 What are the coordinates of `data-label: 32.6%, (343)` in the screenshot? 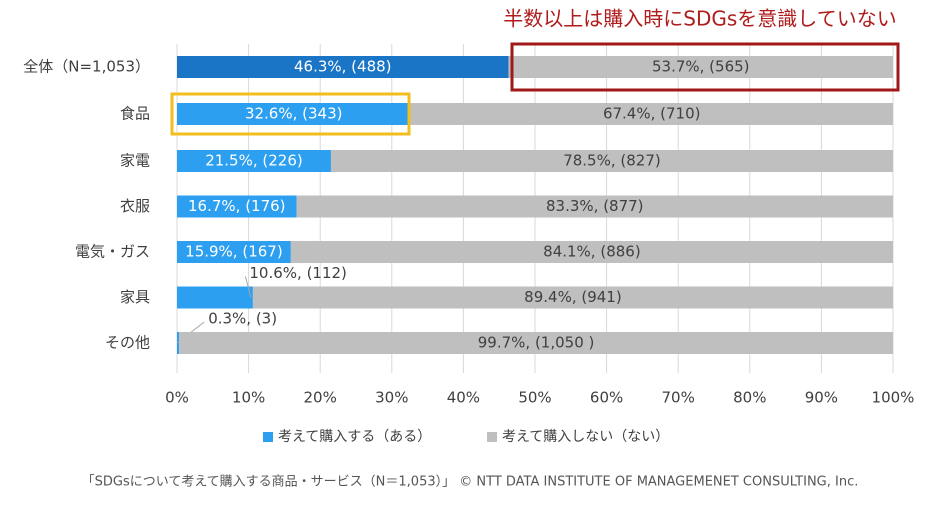 It's located at (294, 114).